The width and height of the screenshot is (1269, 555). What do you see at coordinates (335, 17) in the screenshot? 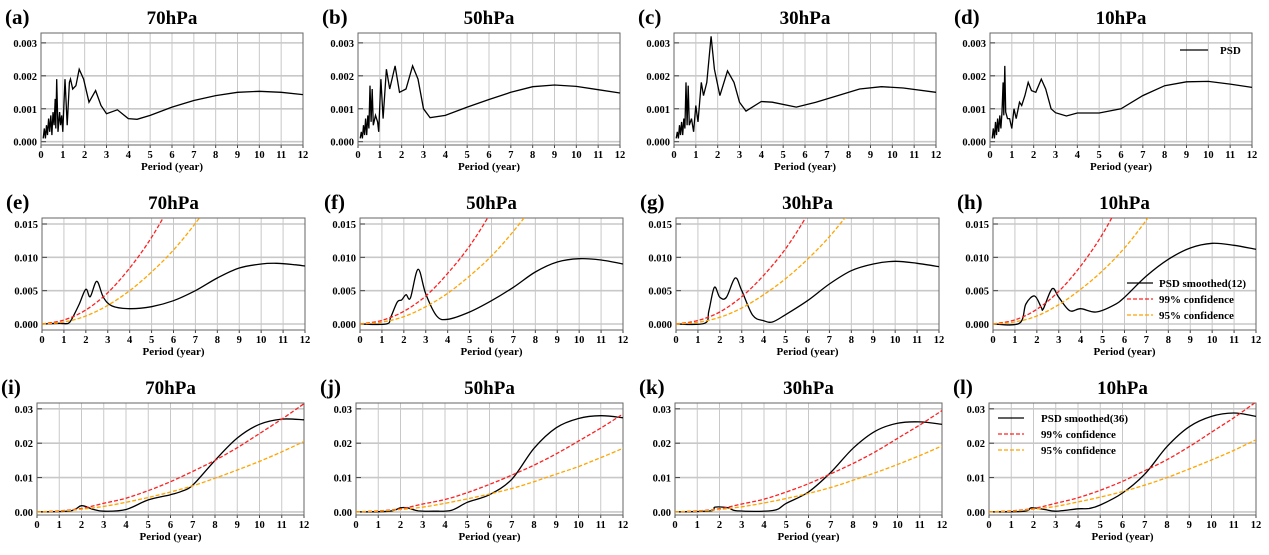
I see `panel-label: (b)` at bounding box center [335, 17].